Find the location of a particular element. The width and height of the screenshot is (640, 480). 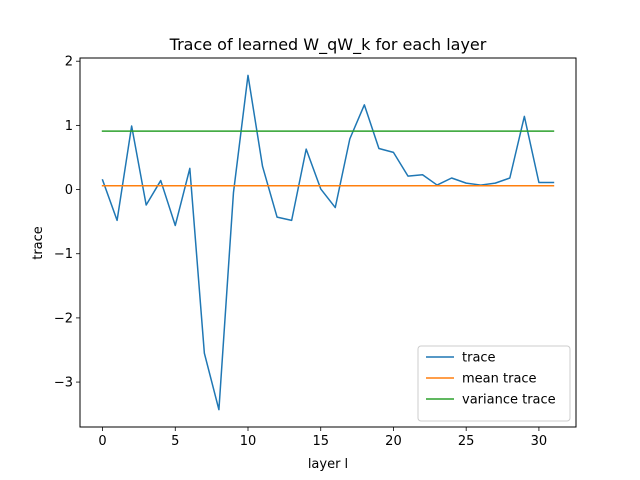

x-tick-label: 30 is located at coordinates (539, 441).